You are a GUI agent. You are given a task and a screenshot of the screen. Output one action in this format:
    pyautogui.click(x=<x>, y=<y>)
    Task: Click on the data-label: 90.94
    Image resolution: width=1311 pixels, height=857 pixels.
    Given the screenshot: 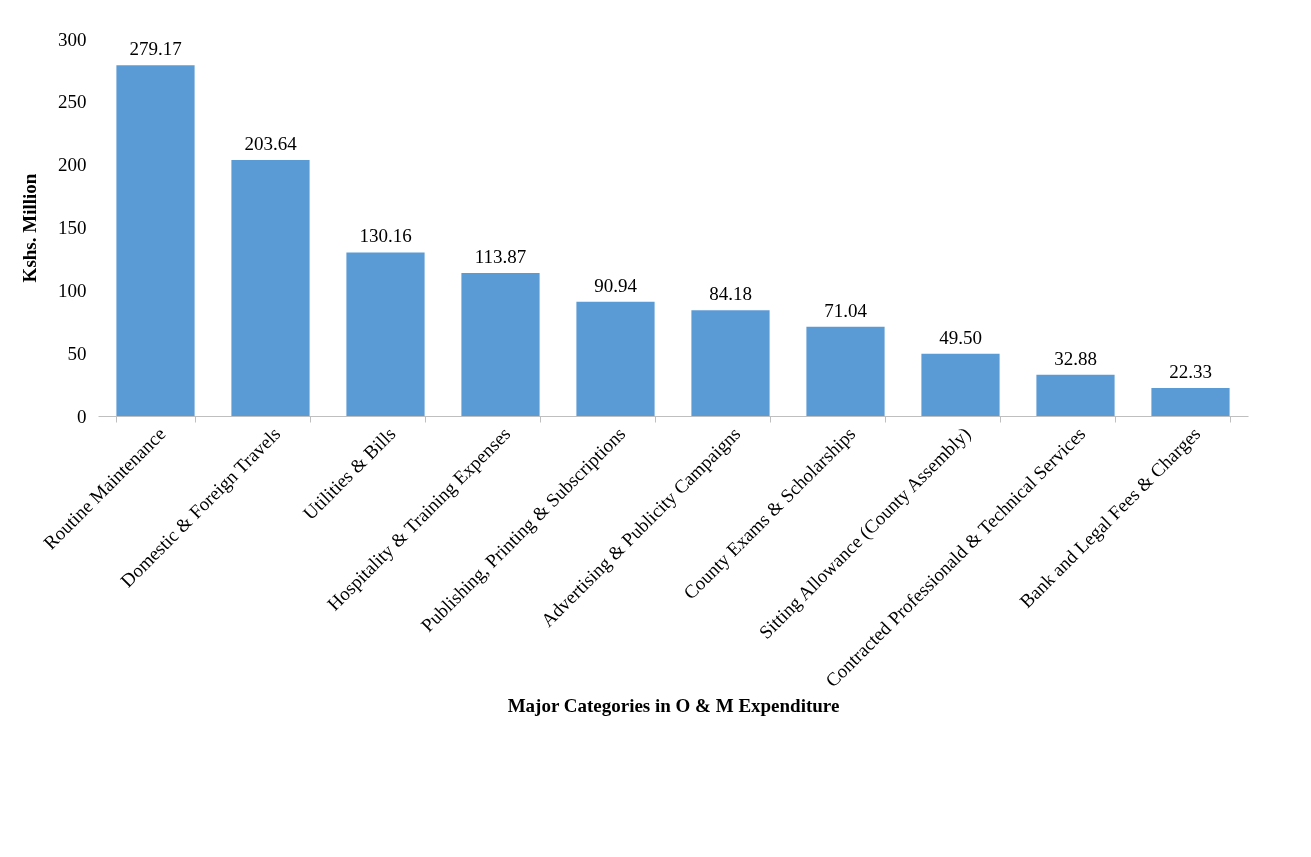 What is the action you would take?
    pyautogui.click(x=616, y=285)
    